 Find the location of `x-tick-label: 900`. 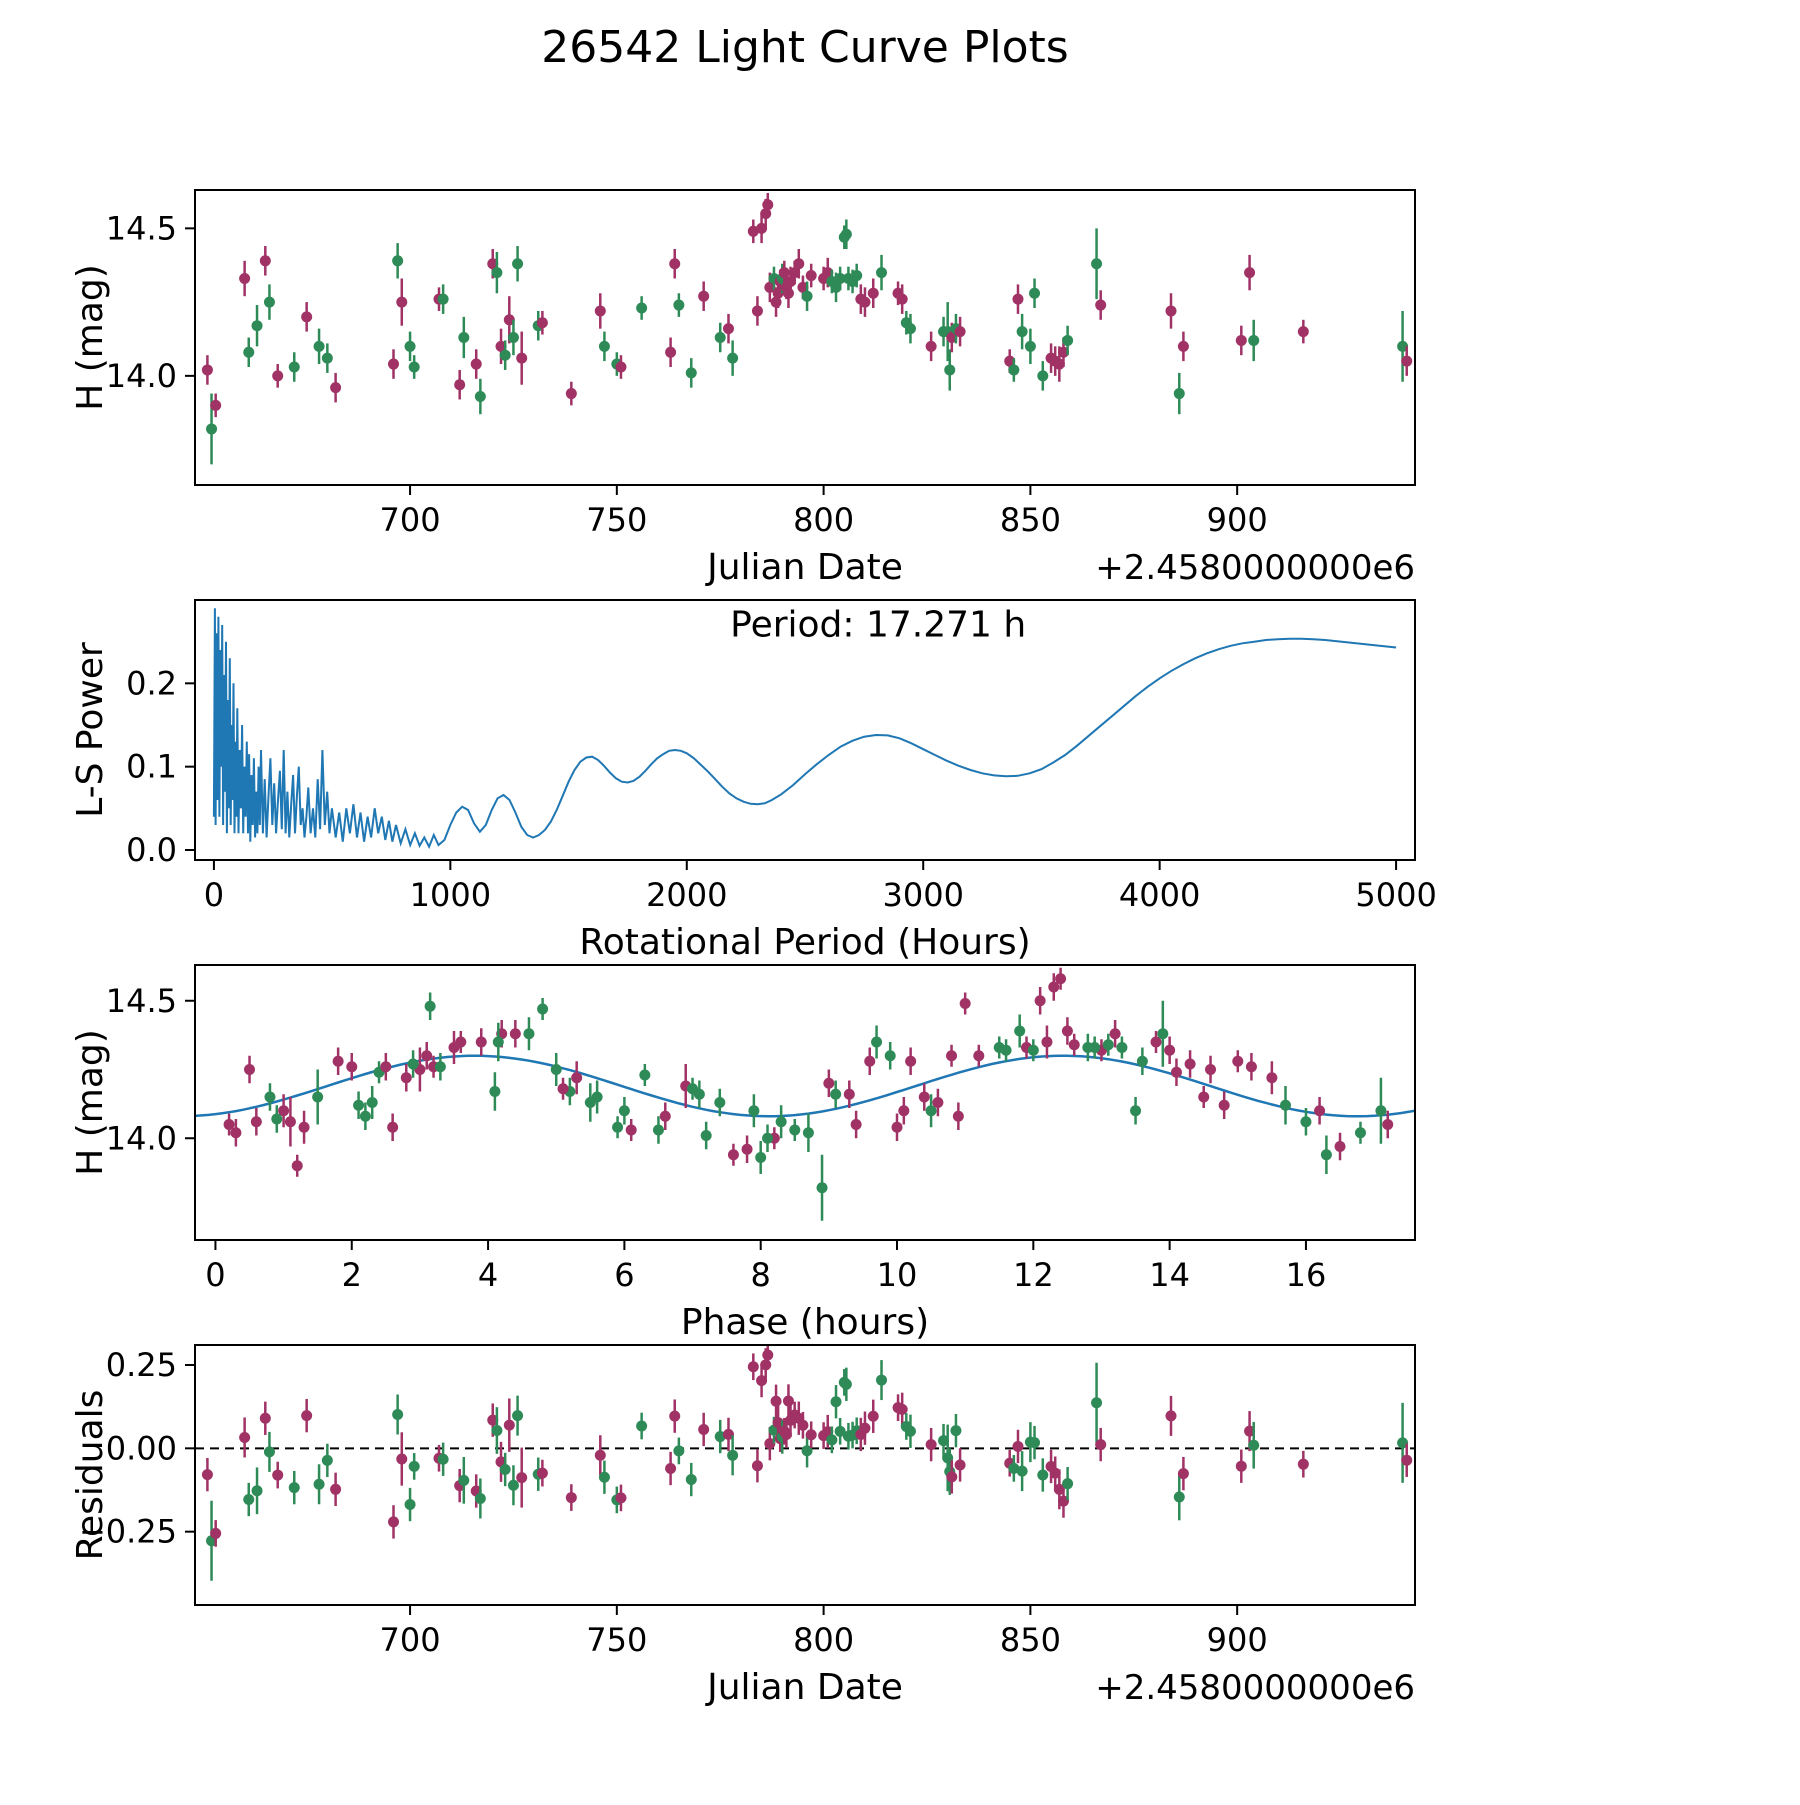

x-tick-label: 900 is located at coordinates (1237, 520).